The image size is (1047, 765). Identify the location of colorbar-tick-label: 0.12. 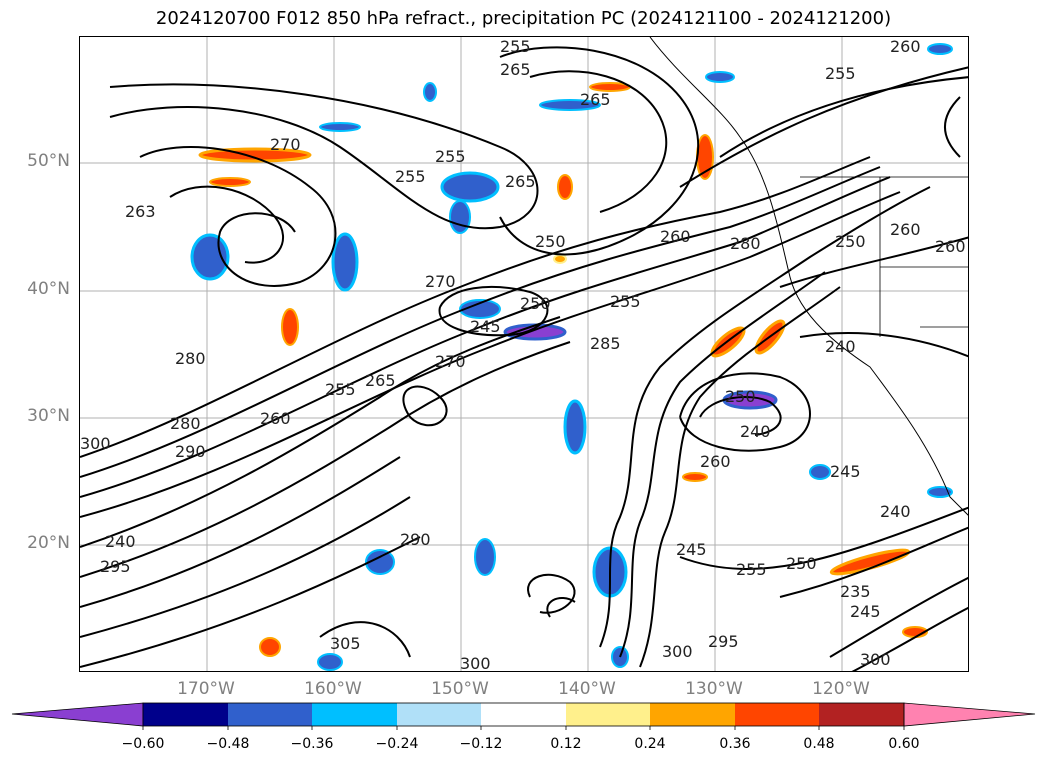
(566, 744).